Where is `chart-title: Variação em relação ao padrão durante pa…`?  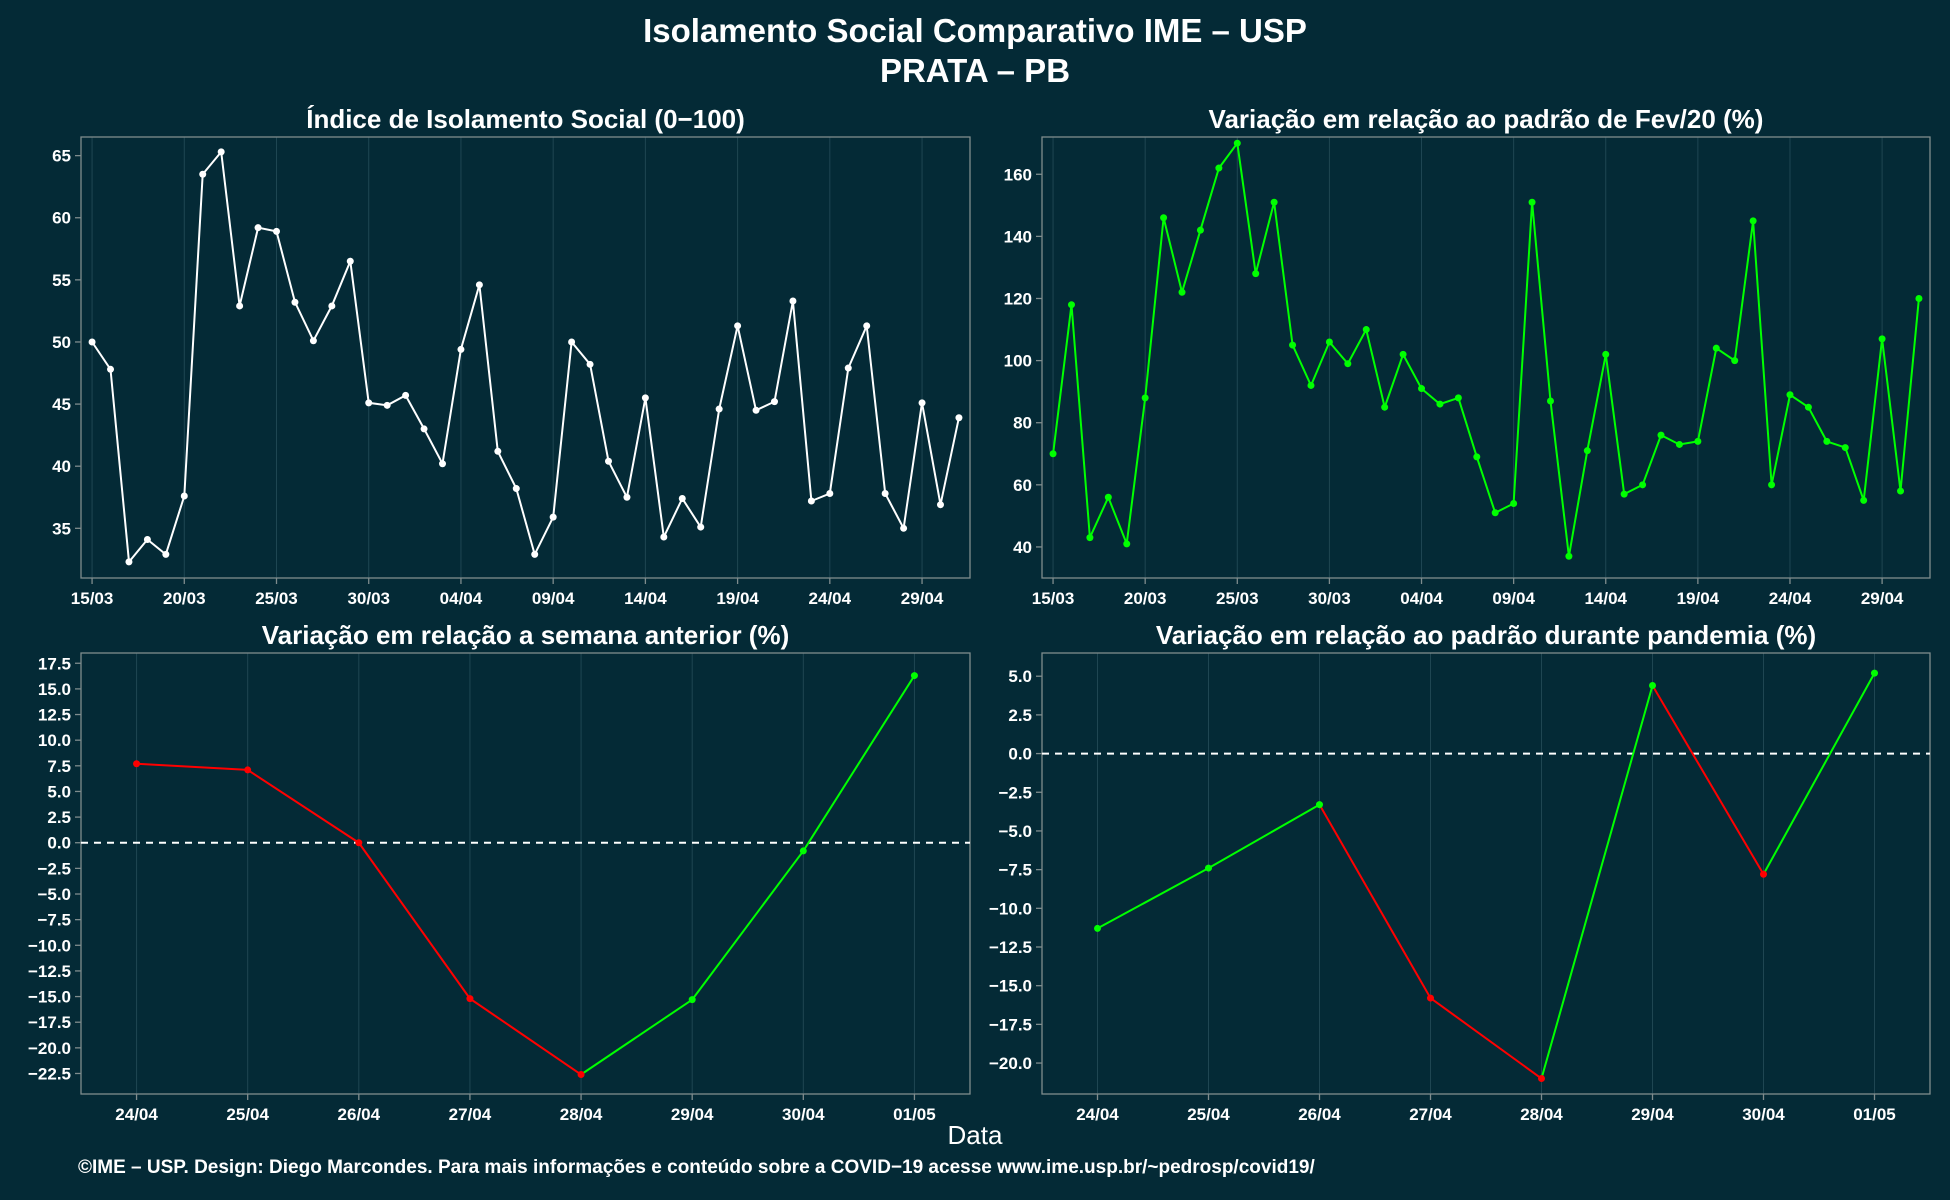 chart-title: Variação em relação ao padrão durante pa… is located at coordinates (1486, 635).